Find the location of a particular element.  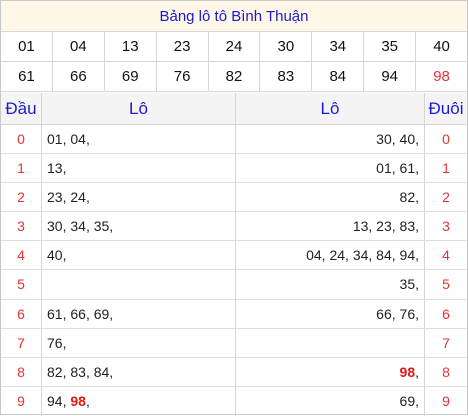

duoi-cell: 8 is located at coordinates (446, 371).